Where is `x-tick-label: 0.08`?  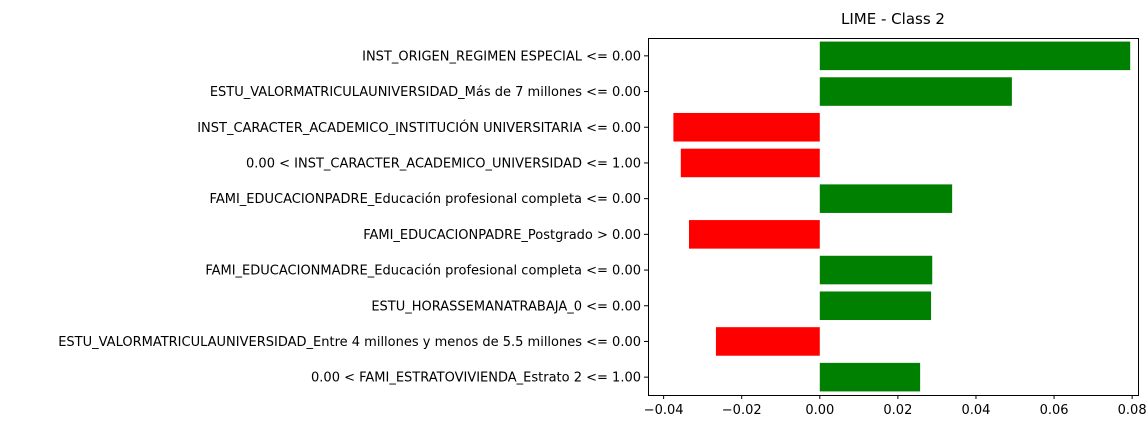 x-tick-label: 0.08 is located at coordinates (1132, 410).